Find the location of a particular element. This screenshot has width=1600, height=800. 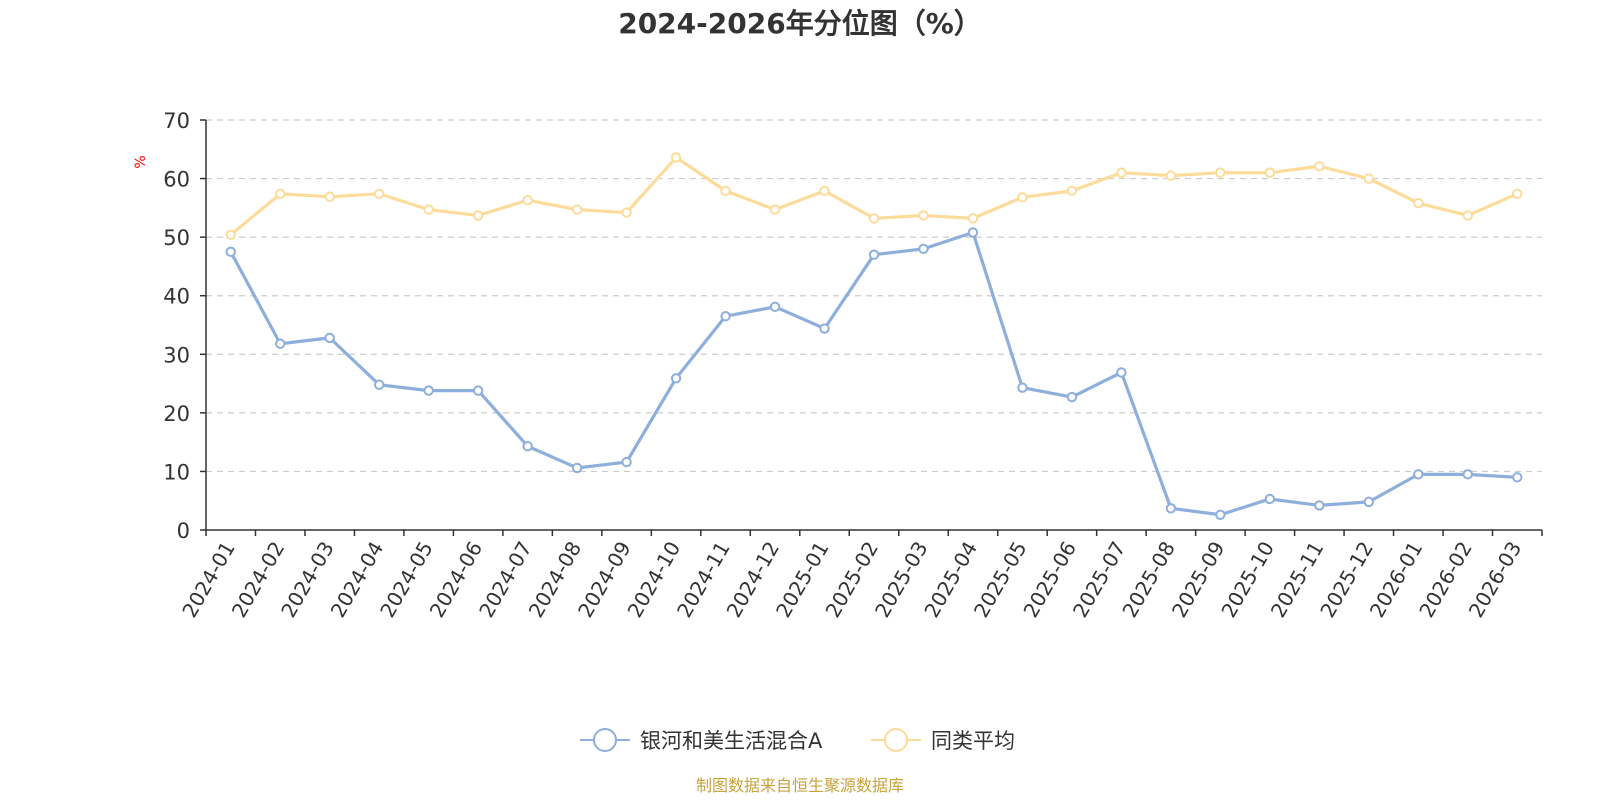

y-tick-label: 50 is located at coordinates (176, 238).